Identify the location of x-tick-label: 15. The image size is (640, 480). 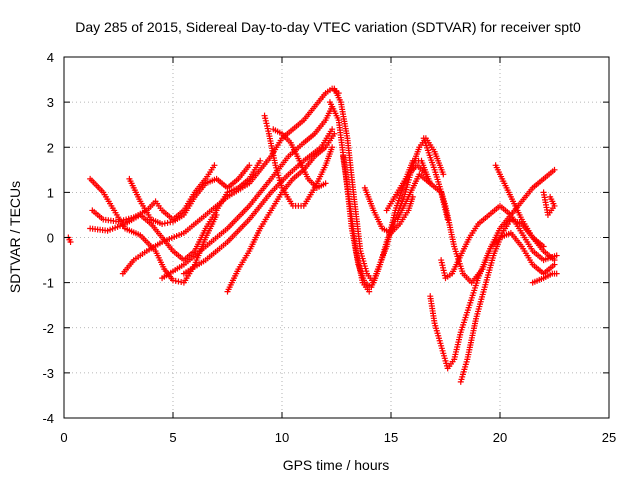
(391, 437).